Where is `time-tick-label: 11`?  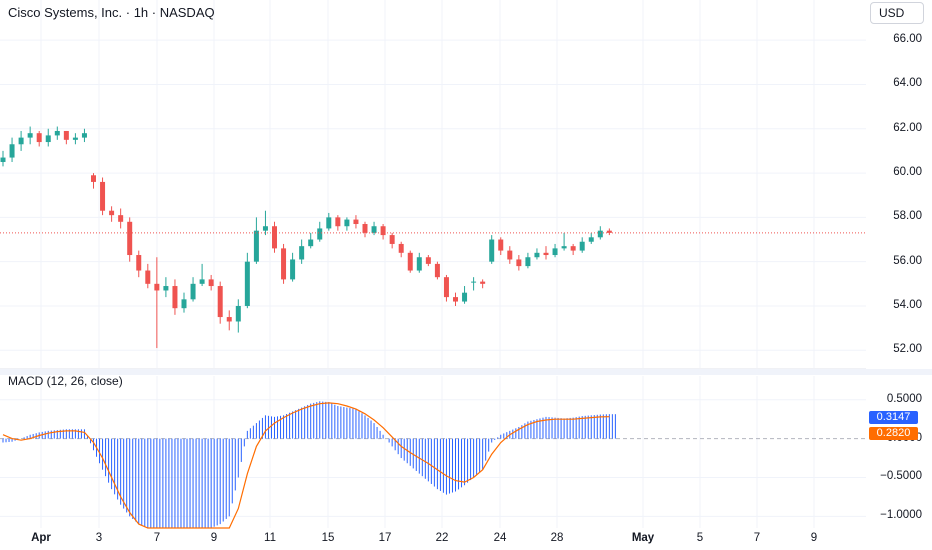
time-tick-label: 11 is located at coordinates (270, 538).